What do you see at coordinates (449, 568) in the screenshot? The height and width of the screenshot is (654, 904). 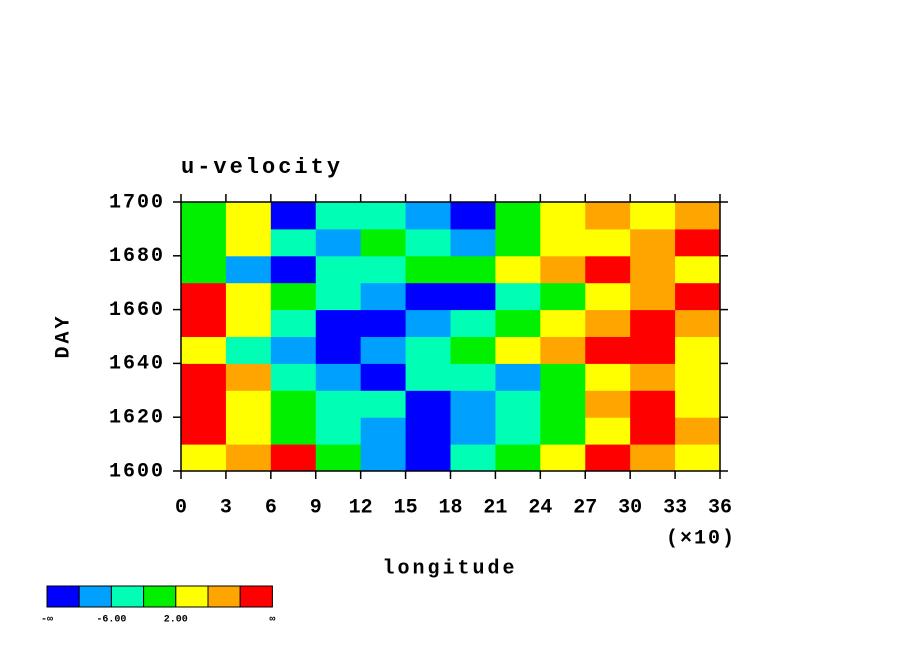 I see `x-axis-label: longitude` at bounding box center [449, 568].